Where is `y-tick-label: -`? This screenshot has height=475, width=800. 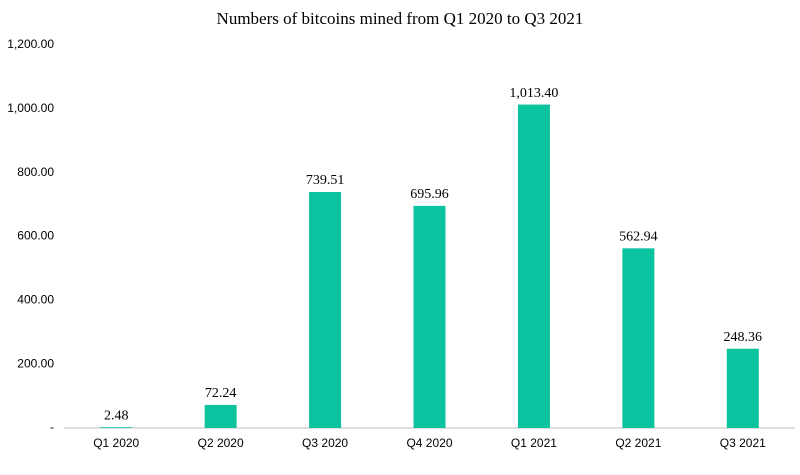 y-tick-label: - is located at coordinates (52, 427).